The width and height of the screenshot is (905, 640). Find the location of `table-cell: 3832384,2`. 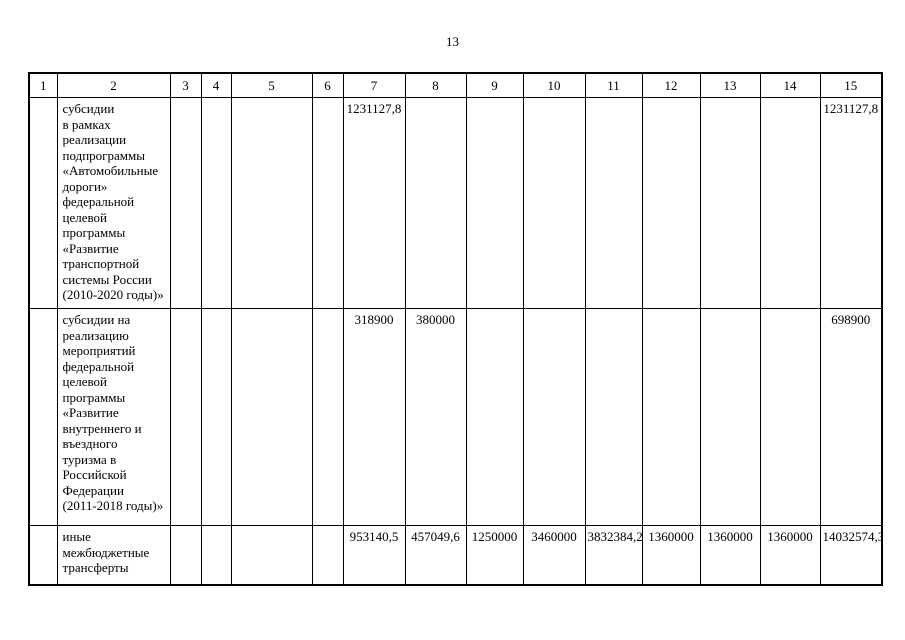

table-cell: 3832384,2 is located at coordinates (613, 555).